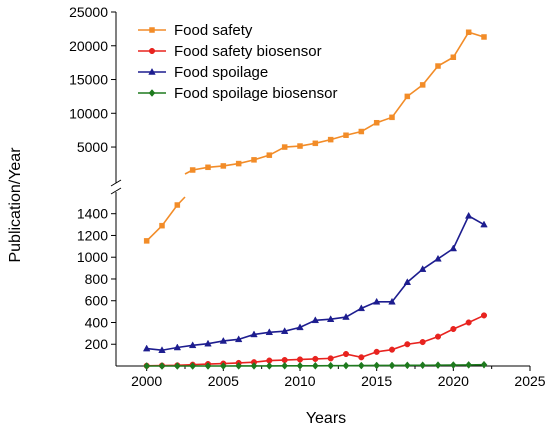 This screenshot has height=434, width=550. What do you see at coordinates (255, 93) in the screenshot?
I see `legend-label: Food spoilage biosensor` at bounding box center [255, 93].